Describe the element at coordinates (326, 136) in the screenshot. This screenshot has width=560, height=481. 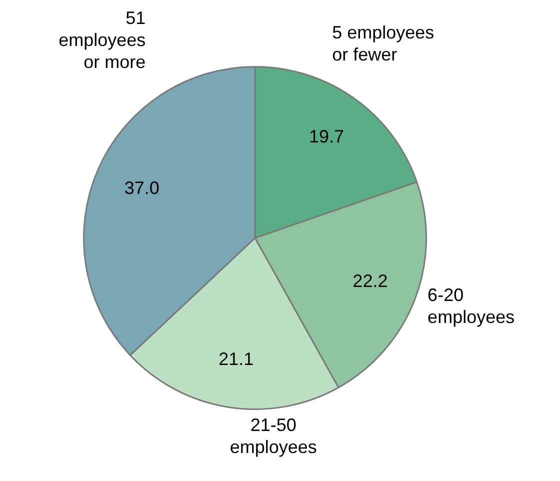
I see `data-label: 19.7` at that location.